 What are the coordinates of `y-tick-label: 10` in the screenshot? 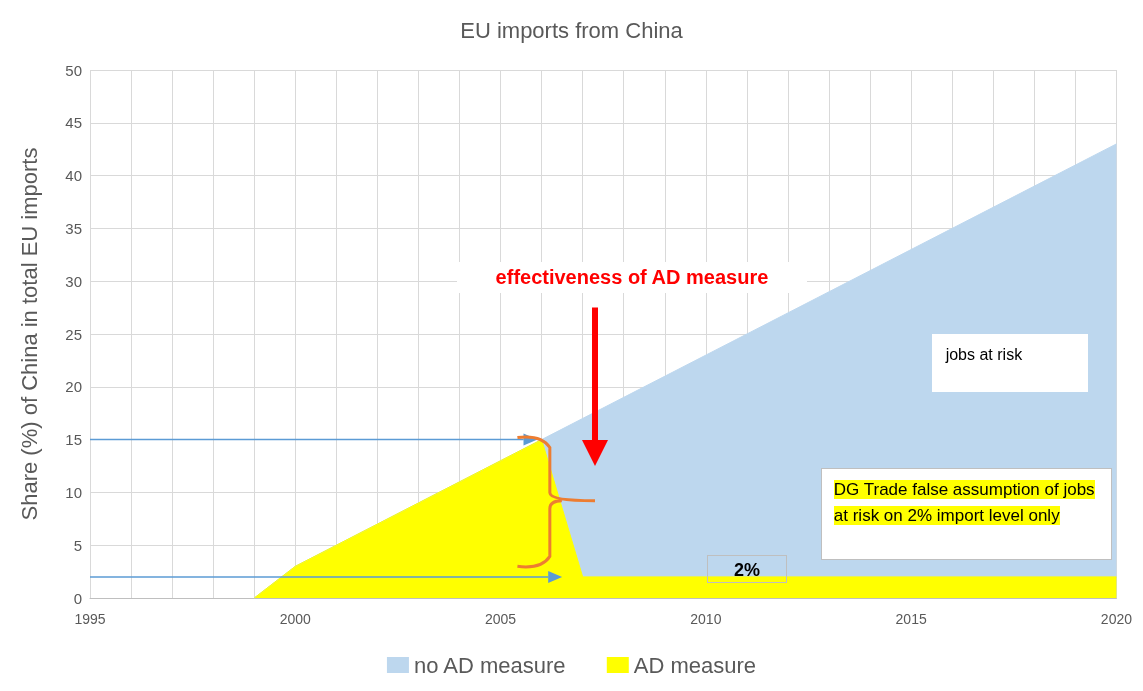 It's located at (73, 492).